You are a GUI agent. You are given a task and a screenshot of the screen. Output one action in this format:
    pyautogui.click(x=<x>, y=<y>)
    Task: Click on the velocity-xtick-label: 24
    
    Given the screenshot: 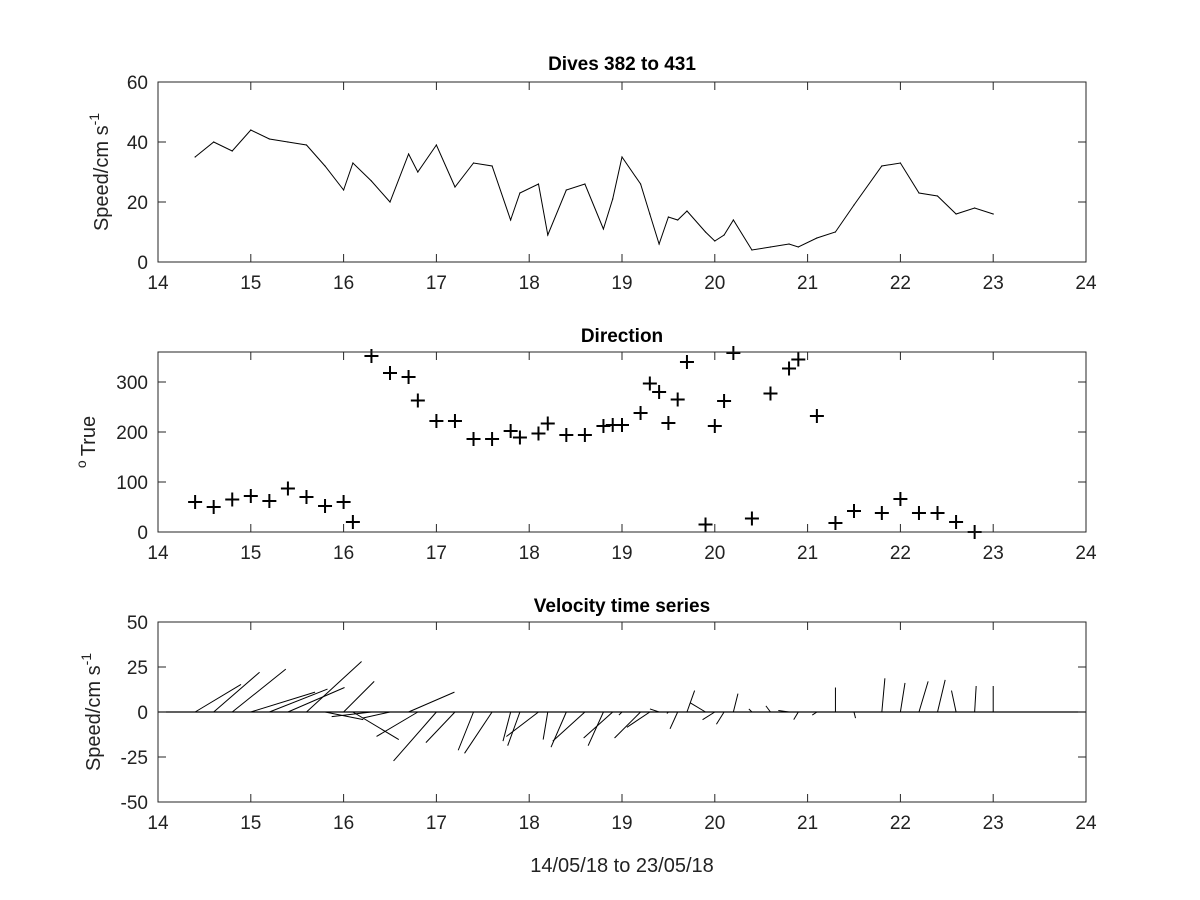 What is the action you would take?
    pyautogui.click(x=1086, y=823)
    